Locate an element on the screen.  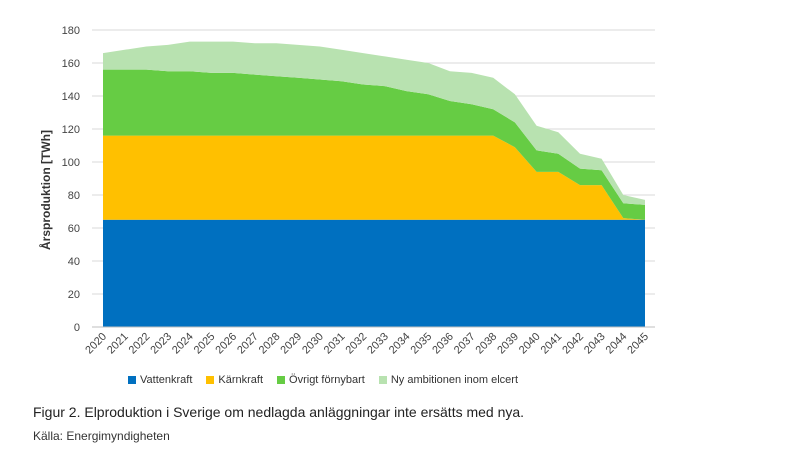
x-tick-label: 2038 is located at coordinates (487, 344).